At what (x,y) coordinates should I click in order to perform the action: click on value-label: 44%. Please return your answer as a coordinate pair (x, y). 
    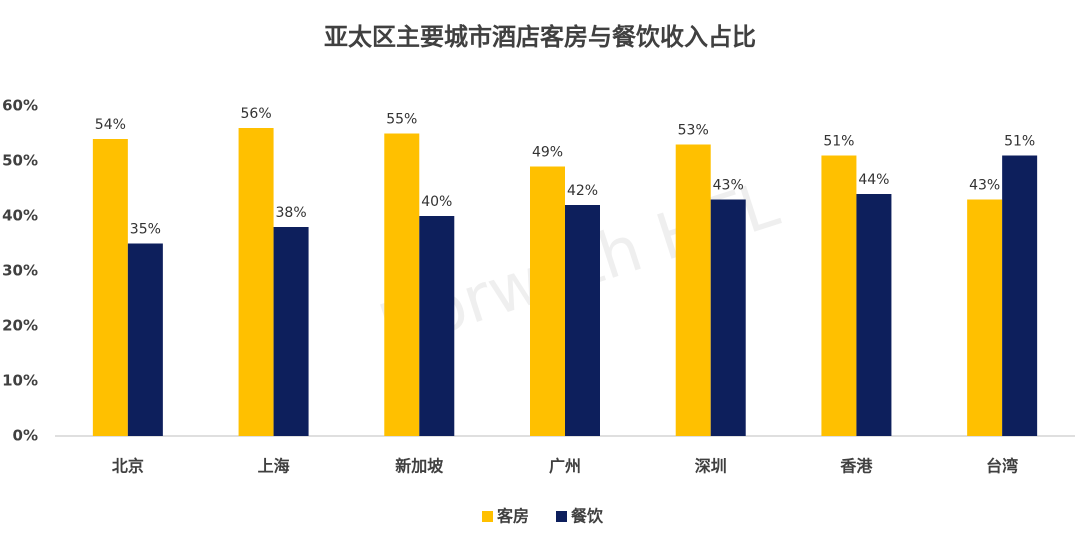
    Looking at the image, I should click on (873, 180).